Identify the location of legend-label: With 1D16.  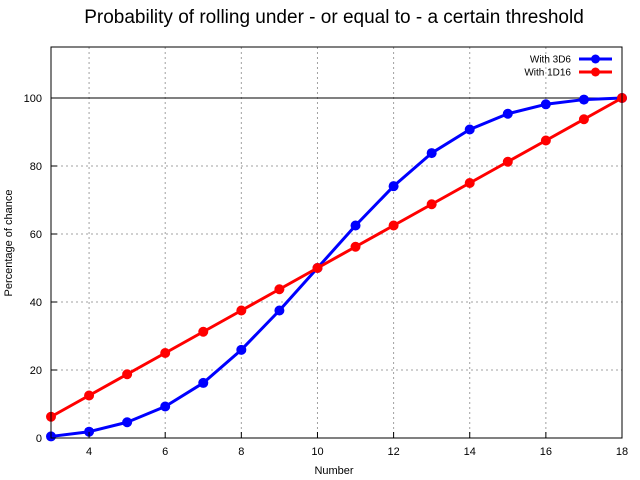
(547, 73).